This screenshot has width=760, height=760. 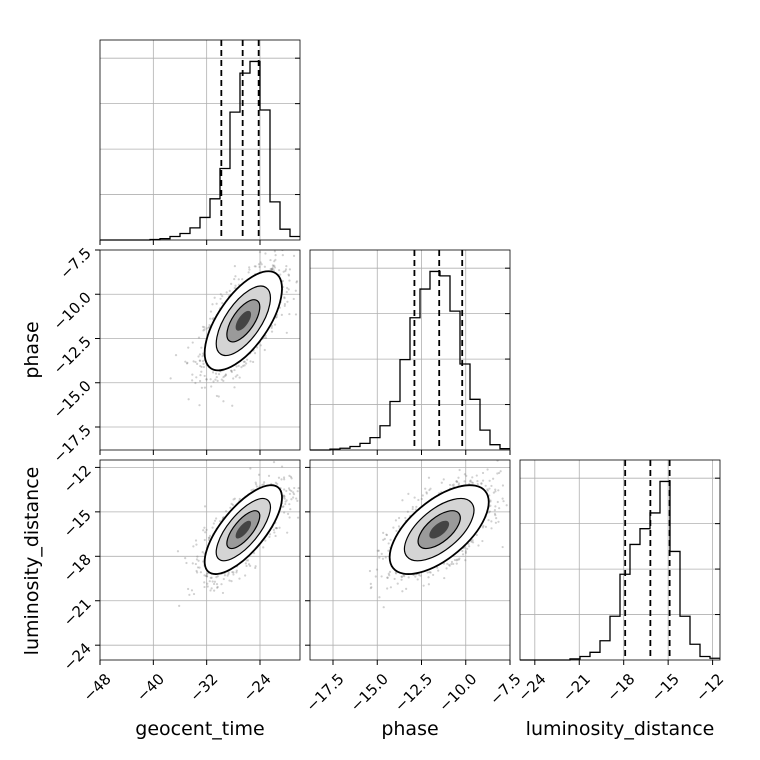 What do you see at coordinates (77, 656) in the screenshot?
I see `y-tick-label: −24` at bounding box center [77, 656].